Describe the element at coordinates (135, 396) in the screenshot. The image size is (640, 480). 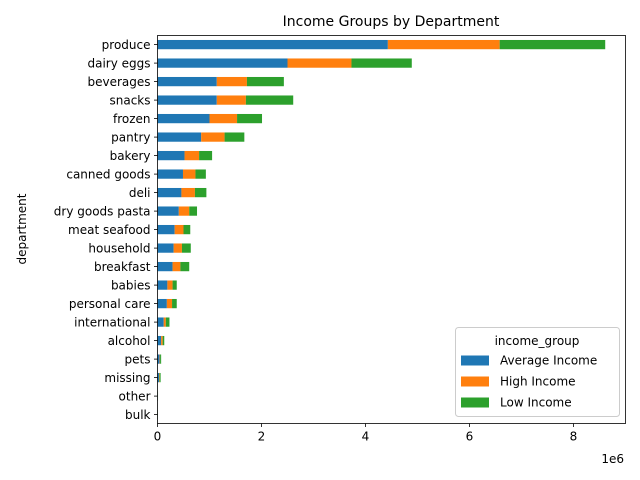
I see `y-tick-label: other` at that location.